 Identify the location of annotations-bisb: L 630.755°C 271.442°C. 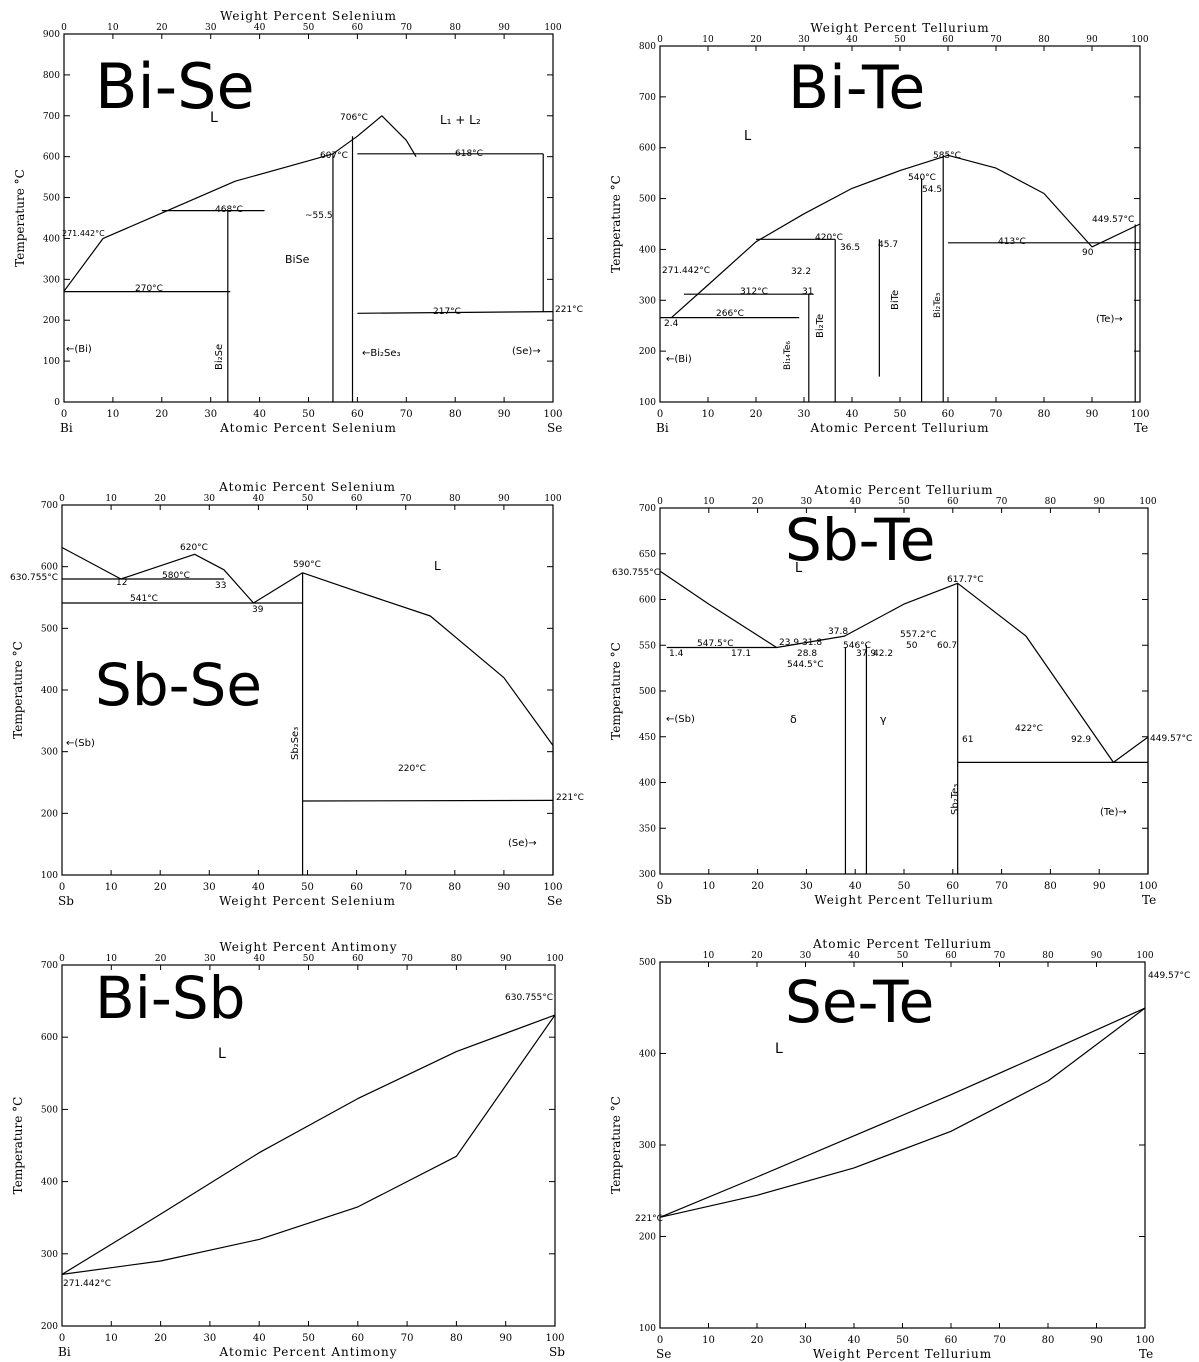
(308, 1141).